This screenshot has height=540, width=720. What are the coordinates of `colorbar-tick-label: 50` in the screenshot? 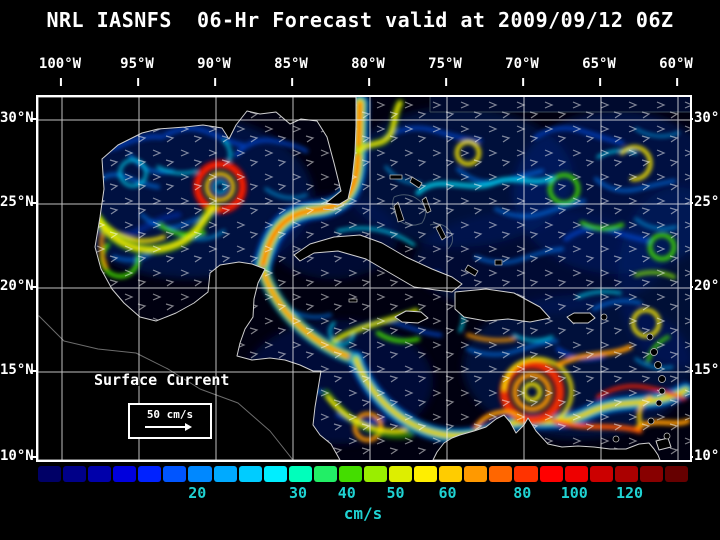 It's located at (395, 493).